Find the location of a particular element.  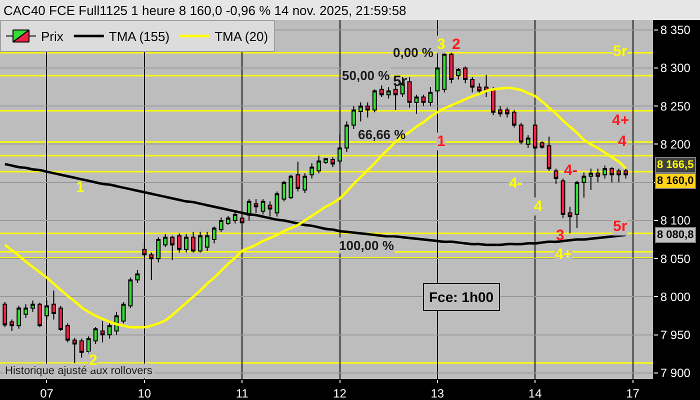

annotation: 100,00 % is located at coordinates (366, 245).